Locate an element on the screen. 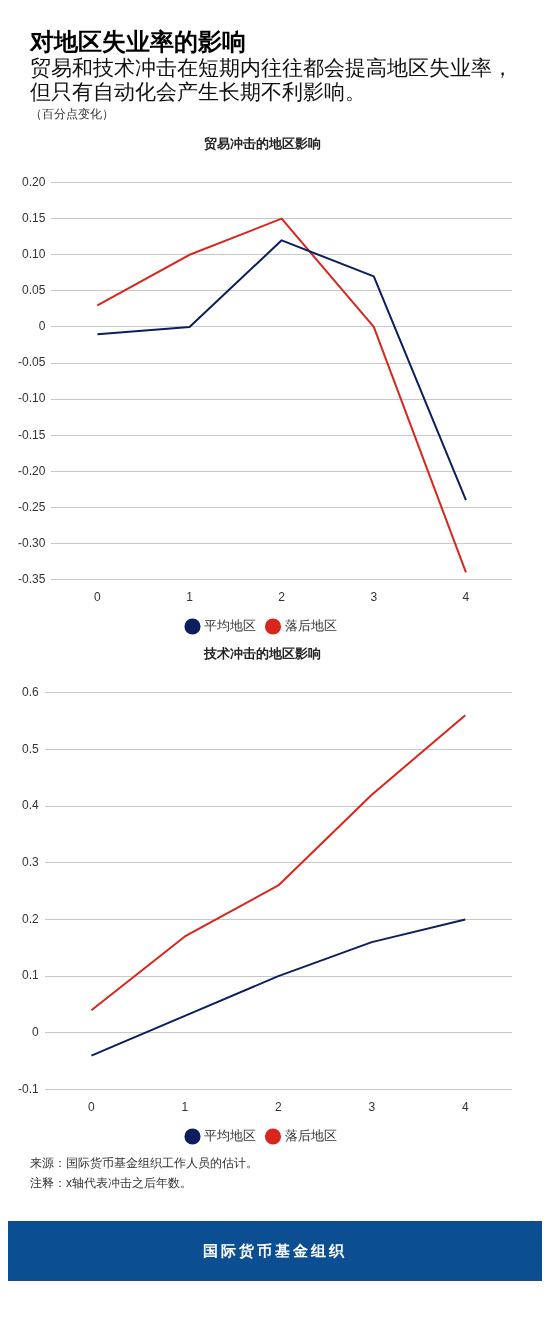 This screenshot has width=550, height=1320. text: 对地区失业率的影响 is located at coordinates (138, 42).